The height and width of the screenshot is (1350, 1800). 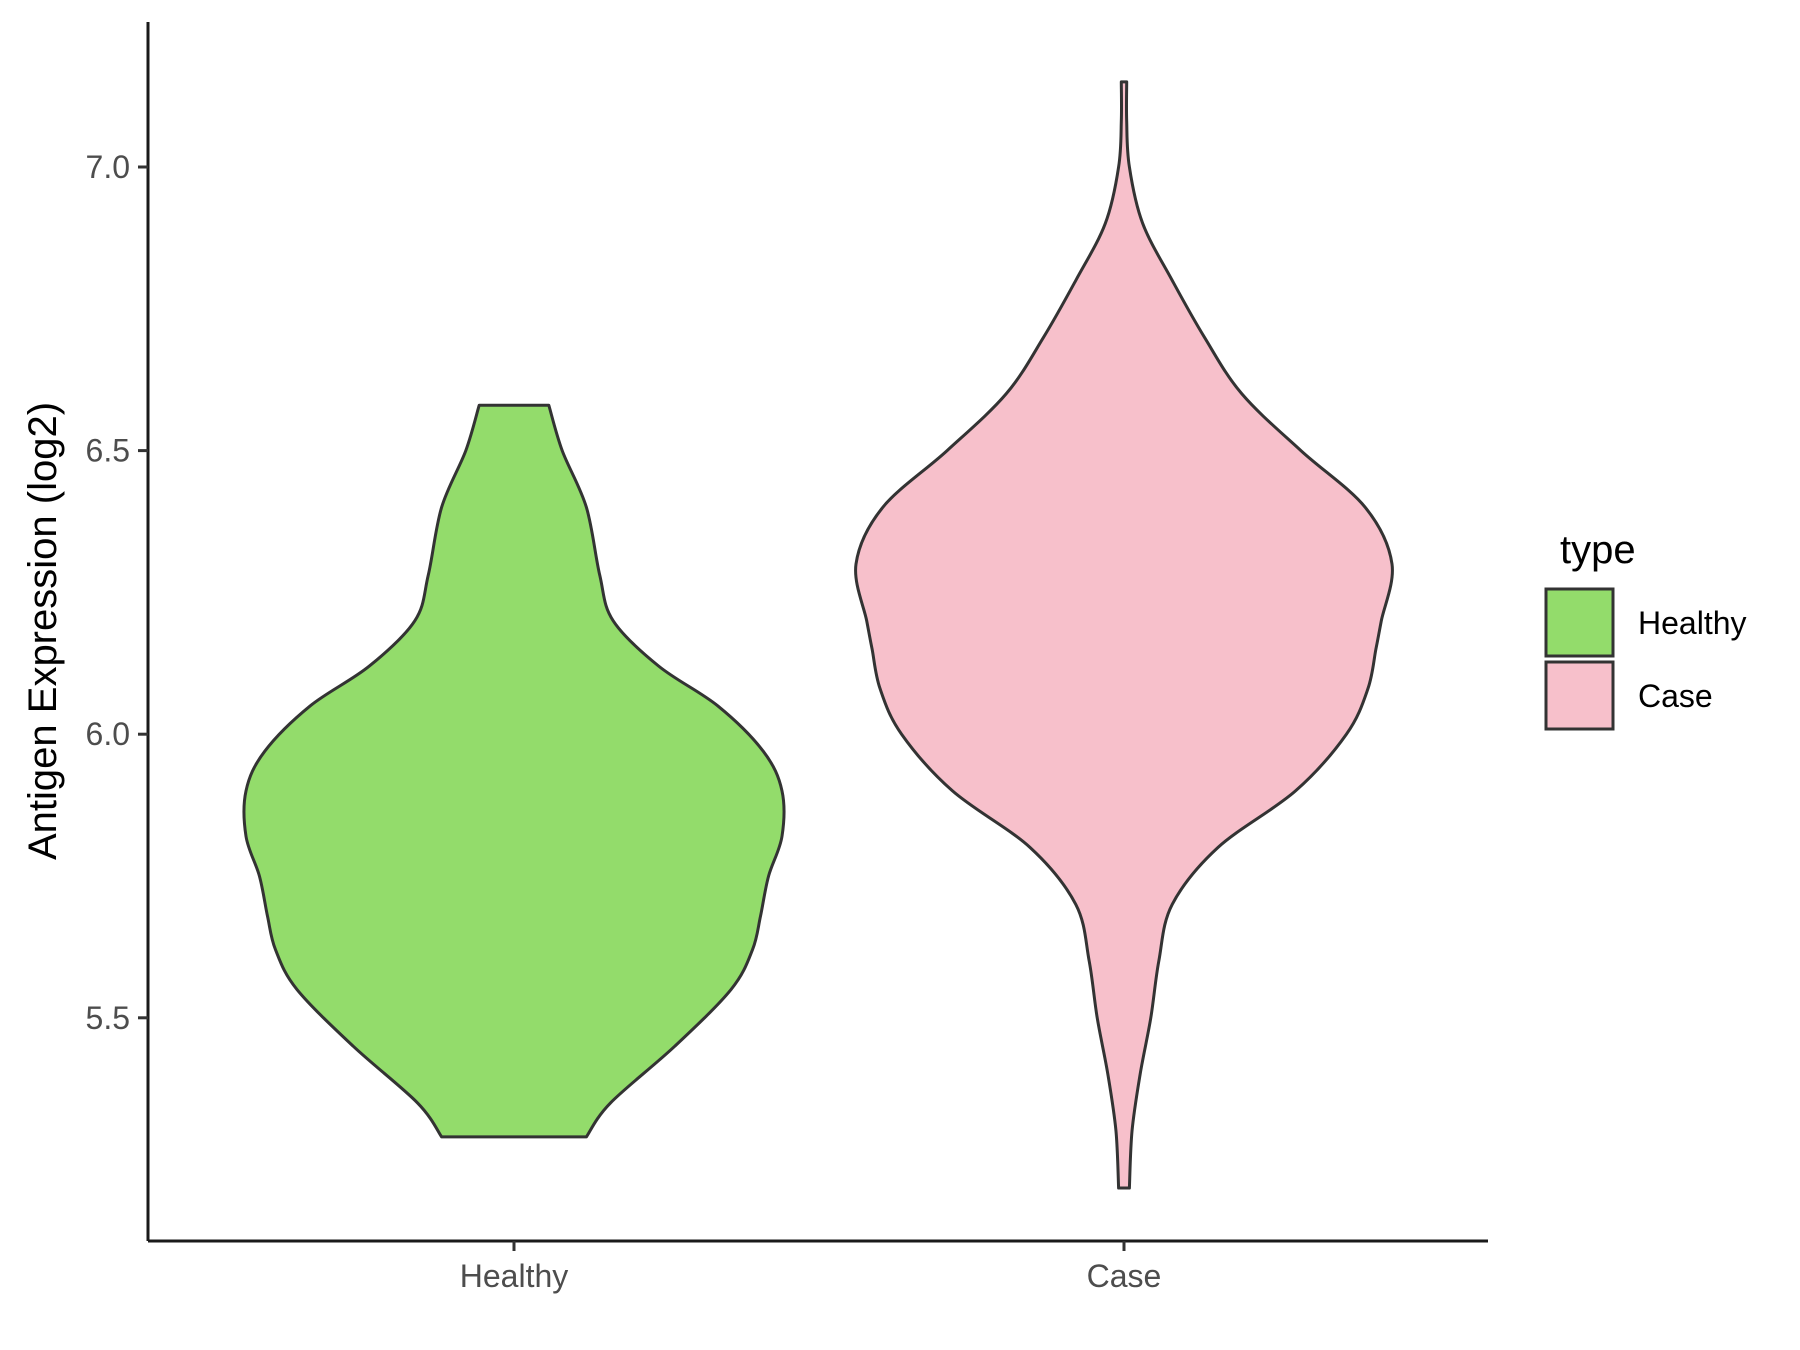 I want to click on legend: type Healthy Case, so click(x=1645, y=629).